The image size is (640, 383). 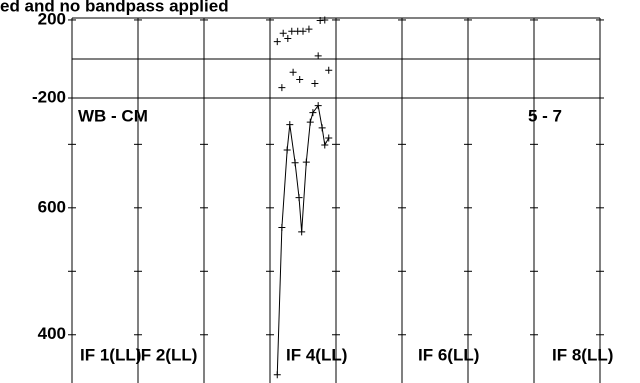 What do you see at coordinates (52, 206) in the screenshot?
I see `y-tick-label: 600` at bounding box center [52, 206].